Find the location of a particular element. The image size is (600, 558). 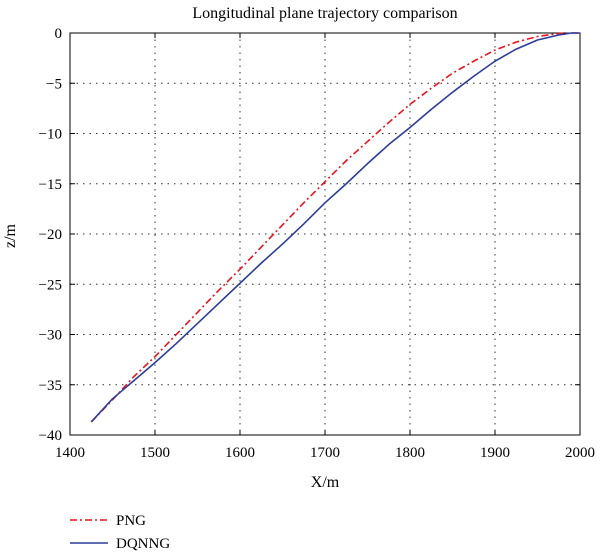

y-tick-label: −10 is located at coordinates (50, 135).